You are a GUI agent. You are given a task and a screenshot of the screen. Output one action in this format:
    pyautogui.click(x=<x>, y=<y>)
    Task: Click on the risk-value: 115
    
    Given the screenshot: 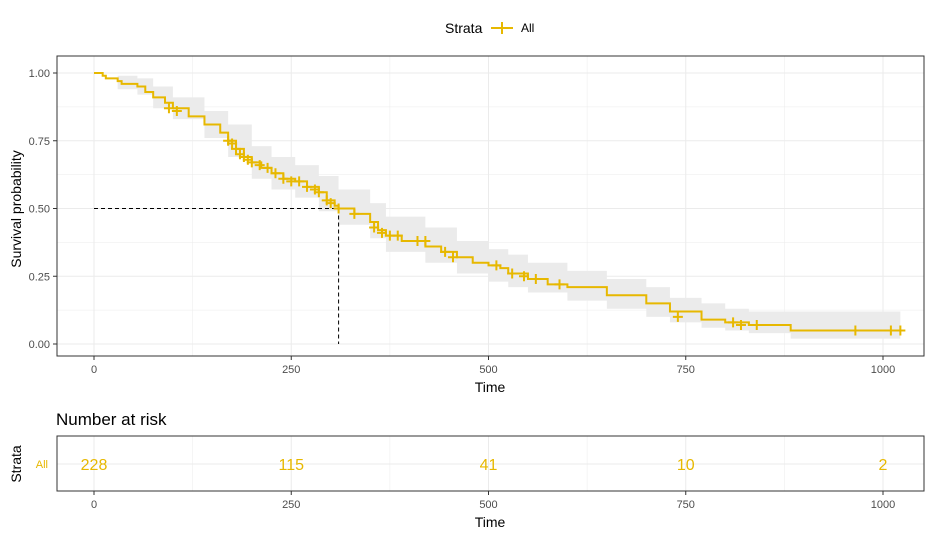 What is the action you would take?
    pyautogui.click(x=291, y=465)
    